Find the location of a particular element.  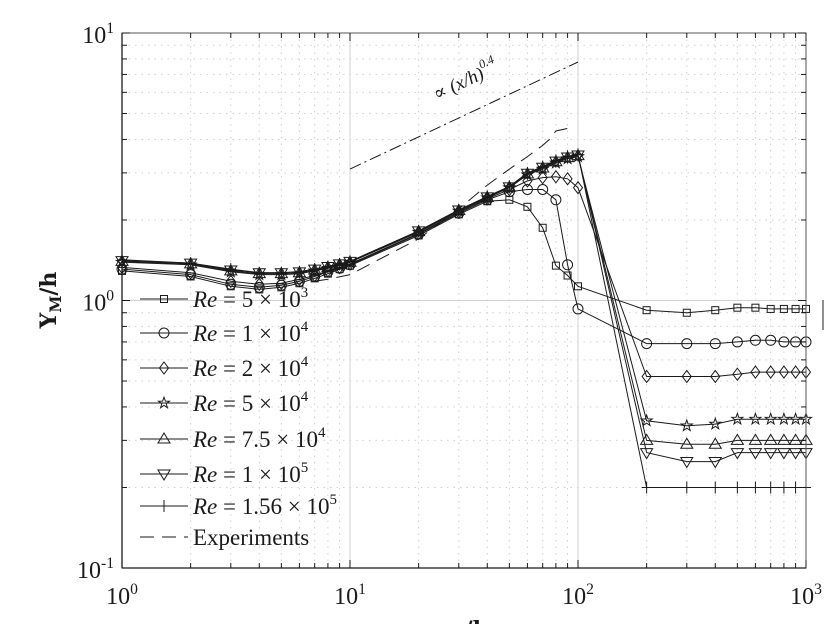

legend-item: Re = 1 × 104 is located at coordinates (224, 332).